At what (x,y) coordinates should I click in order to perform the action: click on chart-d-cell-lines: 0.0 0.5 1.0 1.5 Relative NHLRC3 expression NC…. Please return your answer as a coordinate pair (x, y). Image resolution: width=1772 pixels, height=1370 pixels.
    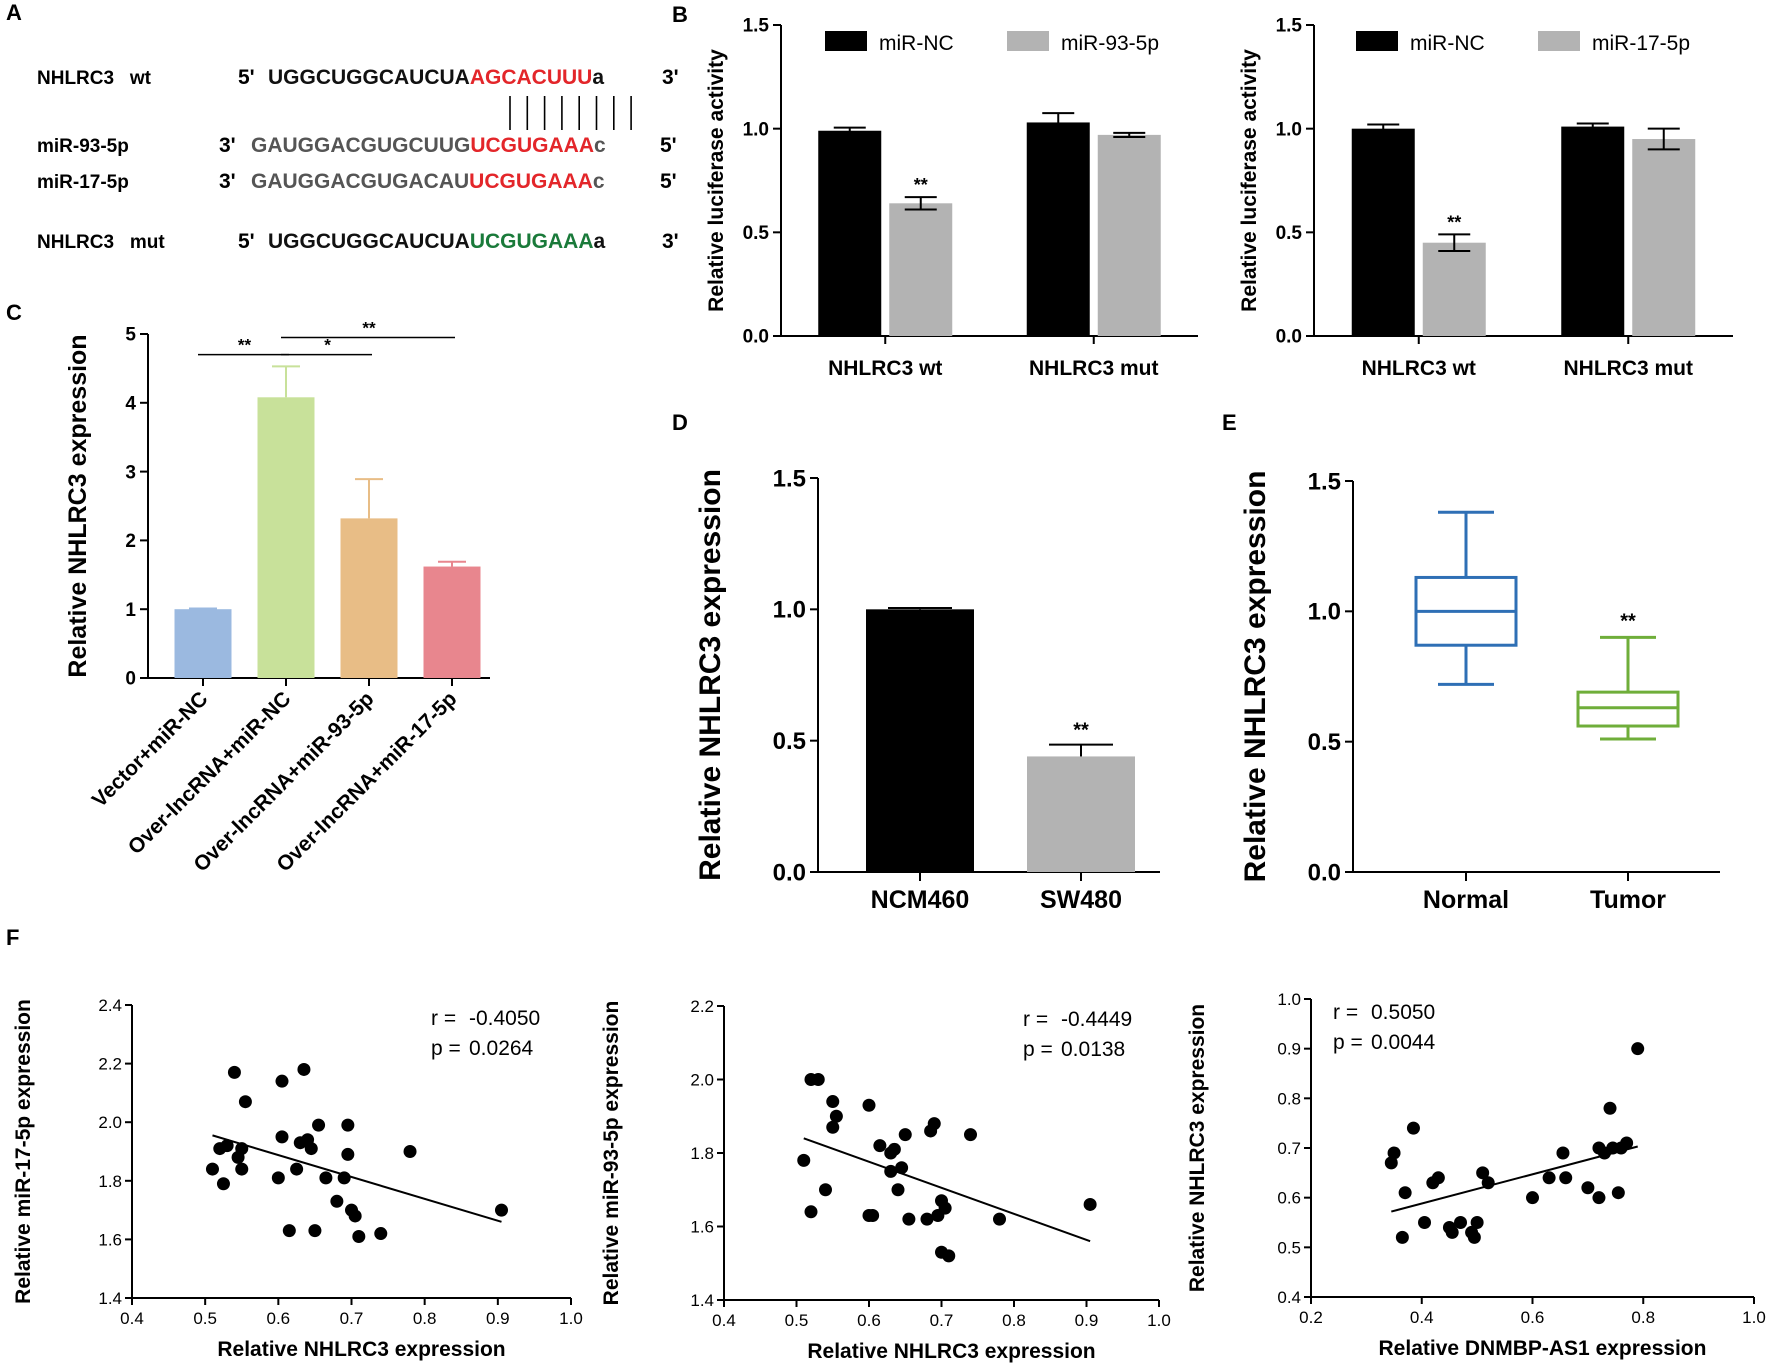
    Looking at the image, I should click on (927, 689).